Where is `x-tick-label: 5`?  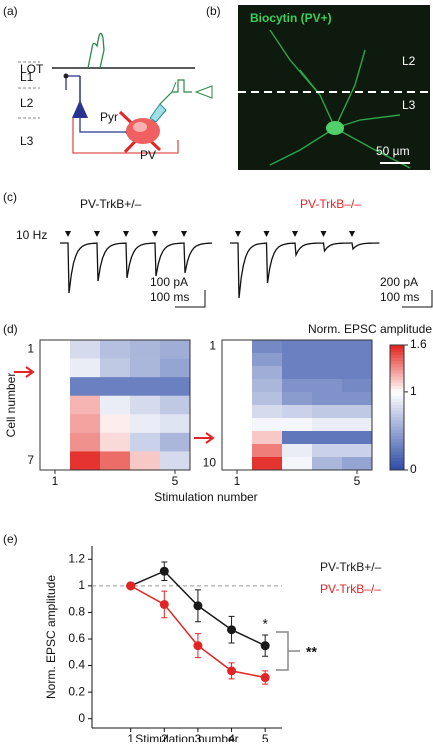
x-tick-label: 5 is located at coordinates (265, 737).